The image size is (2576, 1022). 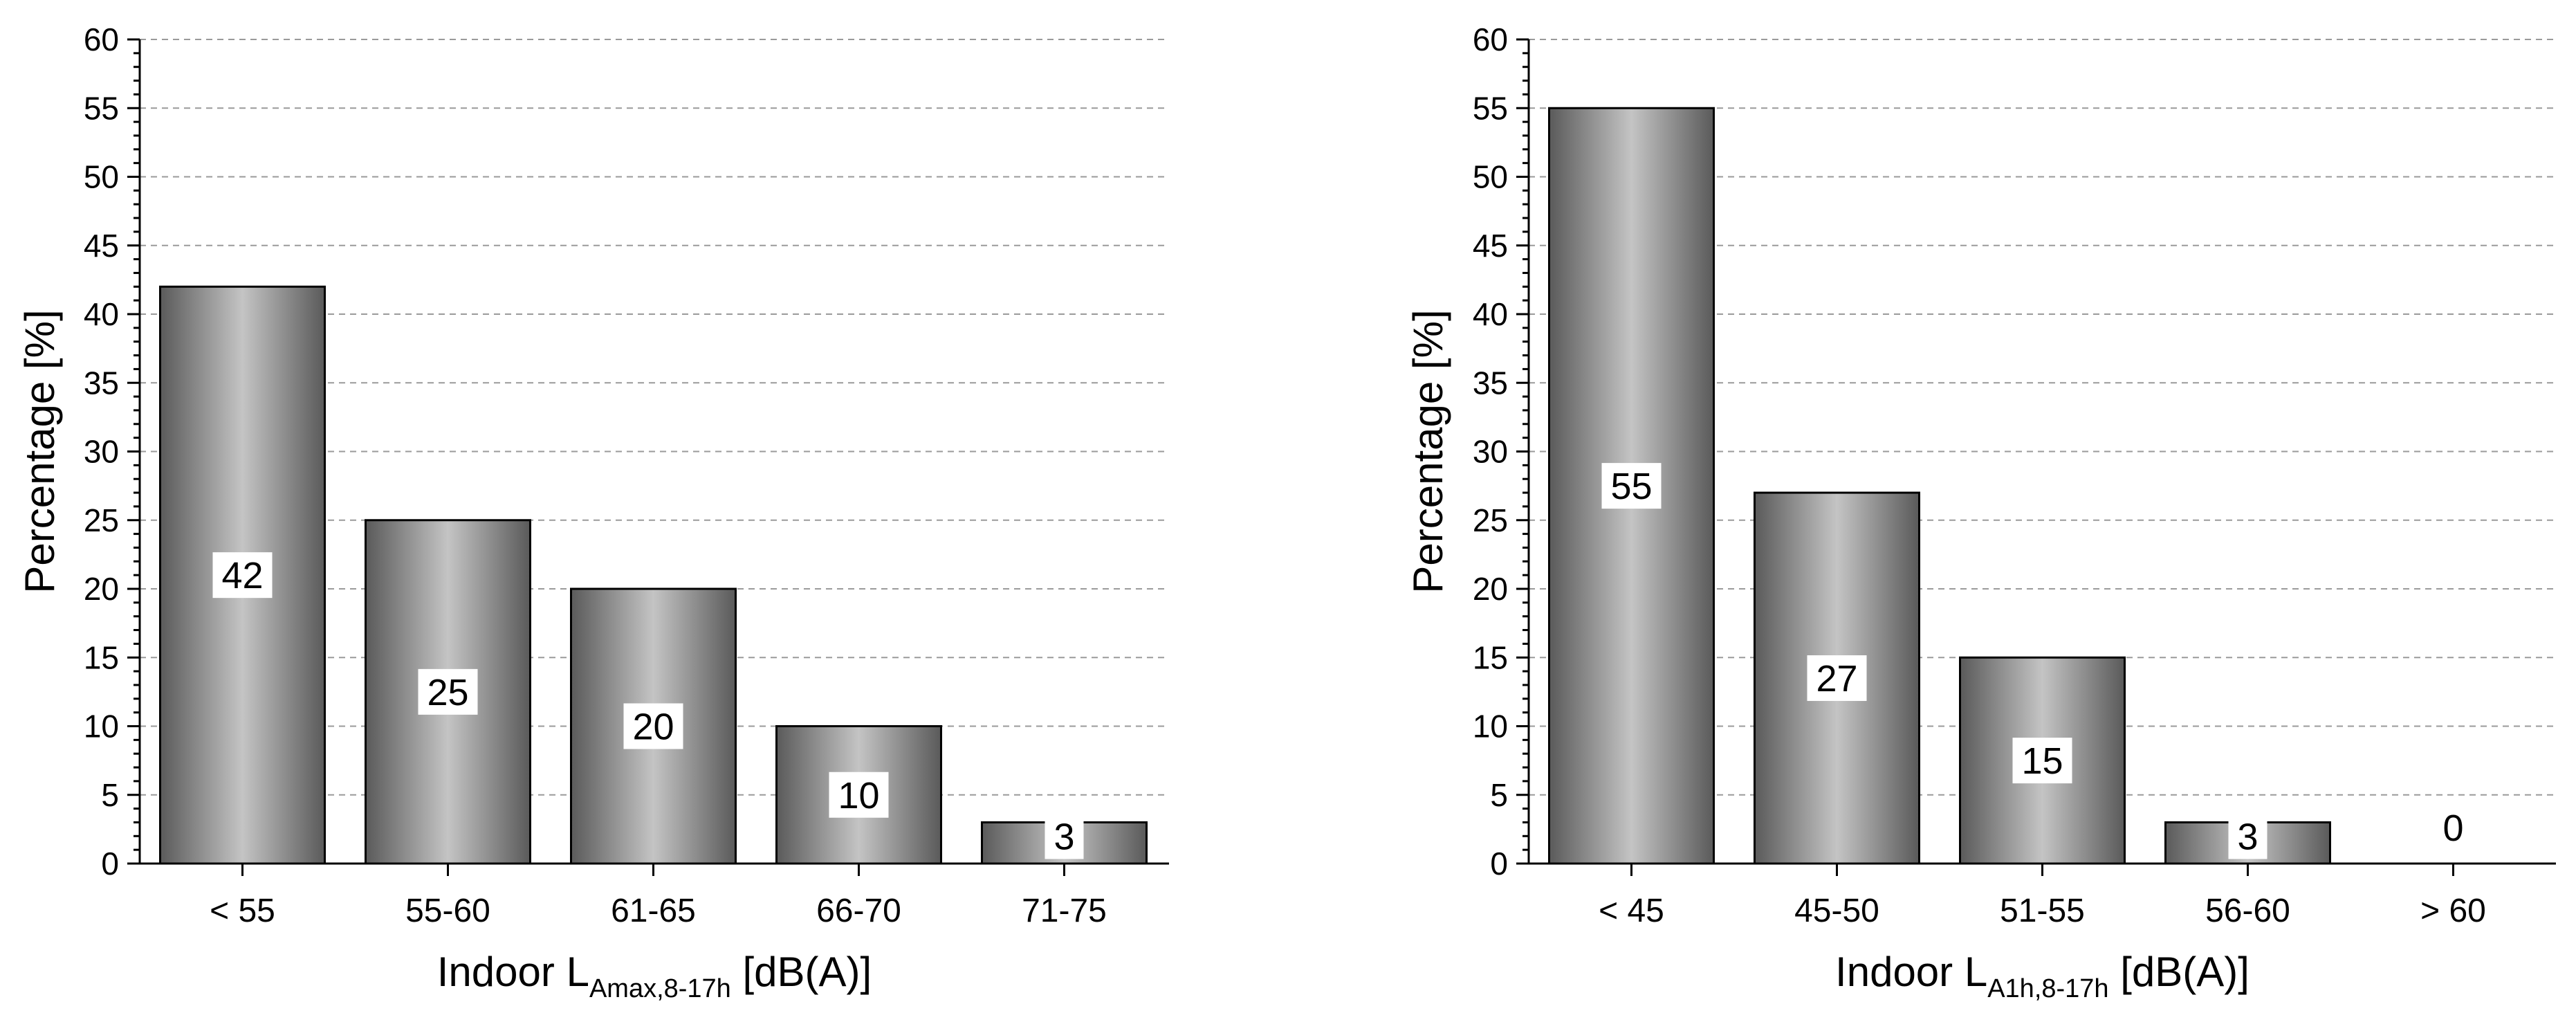 I want to click on svg-text: 42, so click(x=242, y=576).